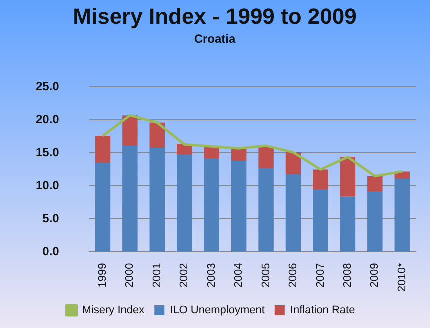 The height and width of the screenshot is (328, 430). Describe the element at coordinates (48, 87) in the screenshot. I see `y-tick-label: 25.0` at that location.